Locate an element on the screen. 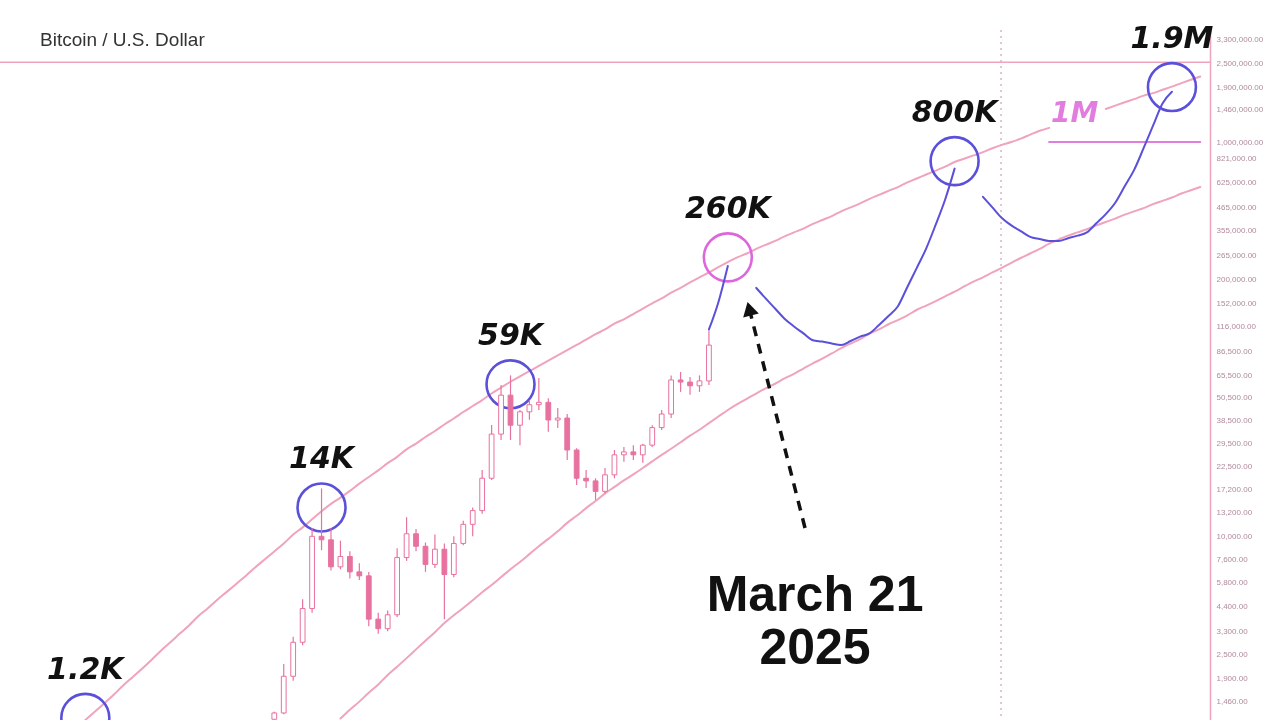  y-tick-label: 4,400.00 is located at coordinates (1232, 607).